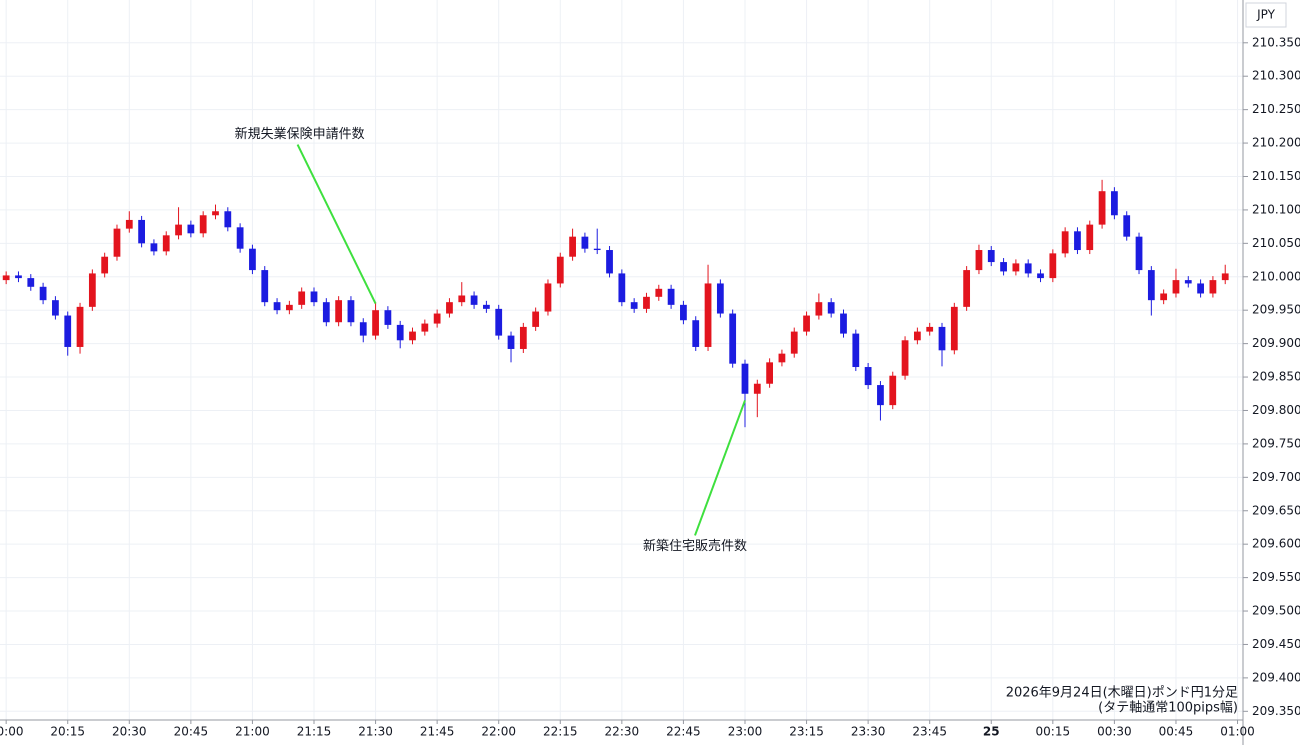 The width and height of the screenshot is (1300, 745). Describe the element at coordinates (806, 732) in the screenshot. I see `x-tick-label: 23:15` at that location.